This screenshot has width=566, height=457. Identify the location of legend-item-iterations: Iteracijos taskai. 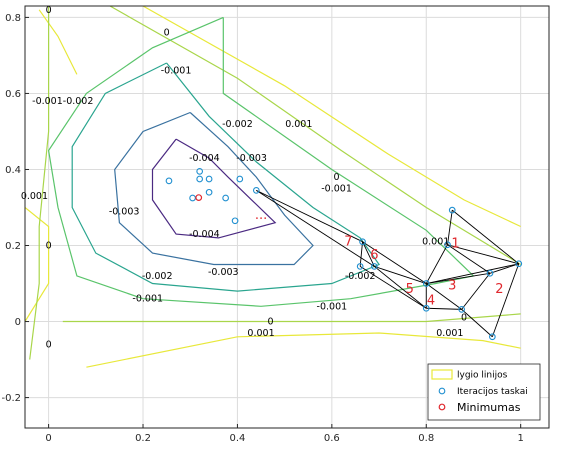
(492, 392).